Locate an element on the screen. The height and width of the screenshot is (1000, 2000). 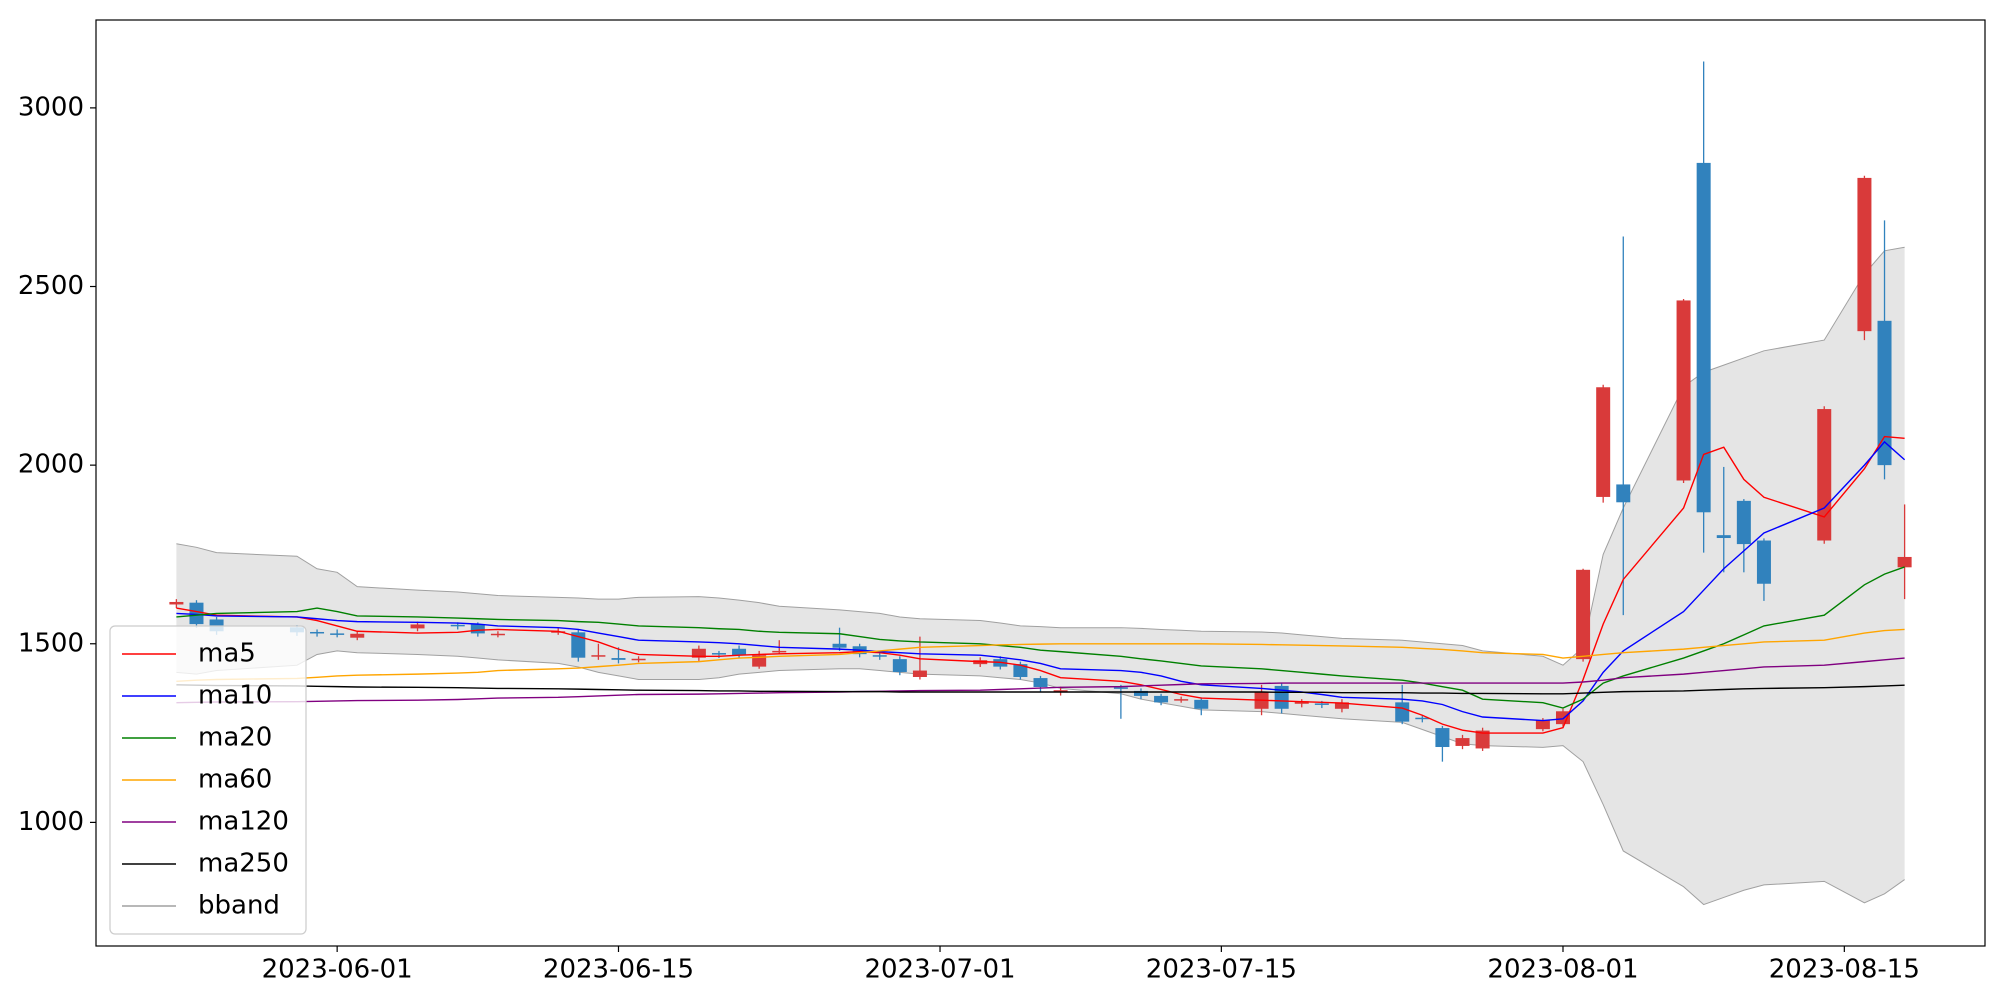
x-tick-label: 2023-06-01 is located at coordinates (337, 970).